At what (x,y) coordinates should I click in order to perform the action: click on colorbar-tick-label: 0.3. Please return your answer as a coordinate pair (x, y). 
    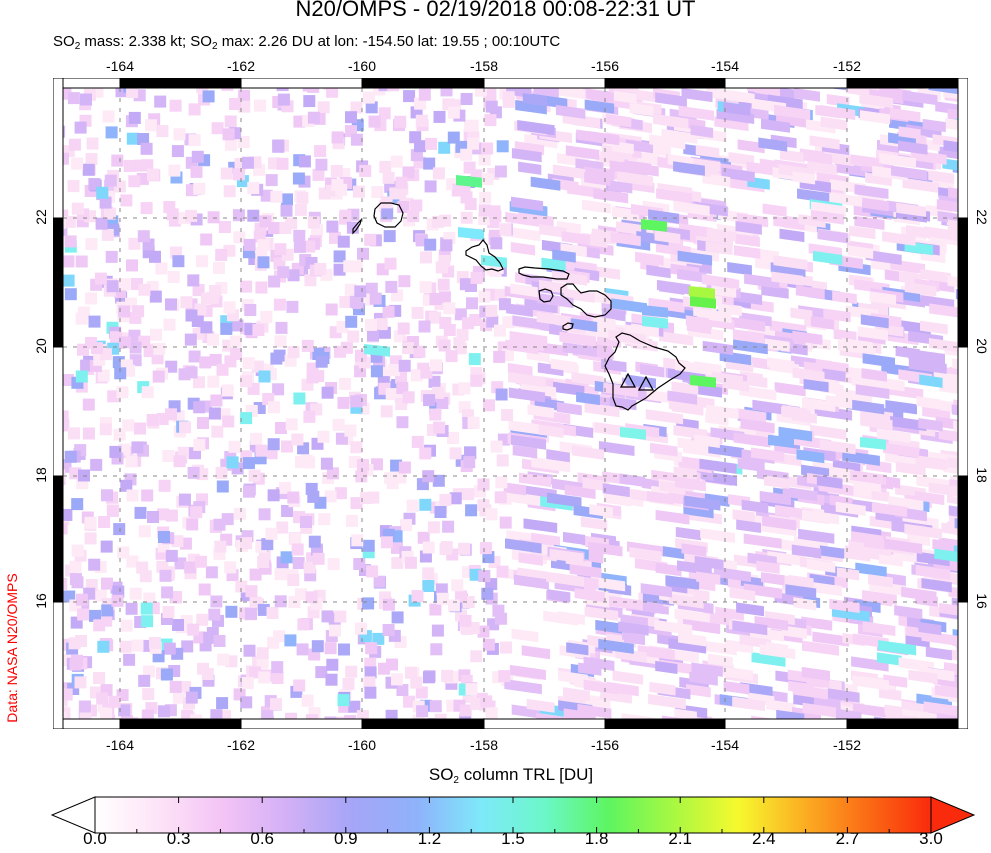
    Looking at the image, I should click on (178, 838).